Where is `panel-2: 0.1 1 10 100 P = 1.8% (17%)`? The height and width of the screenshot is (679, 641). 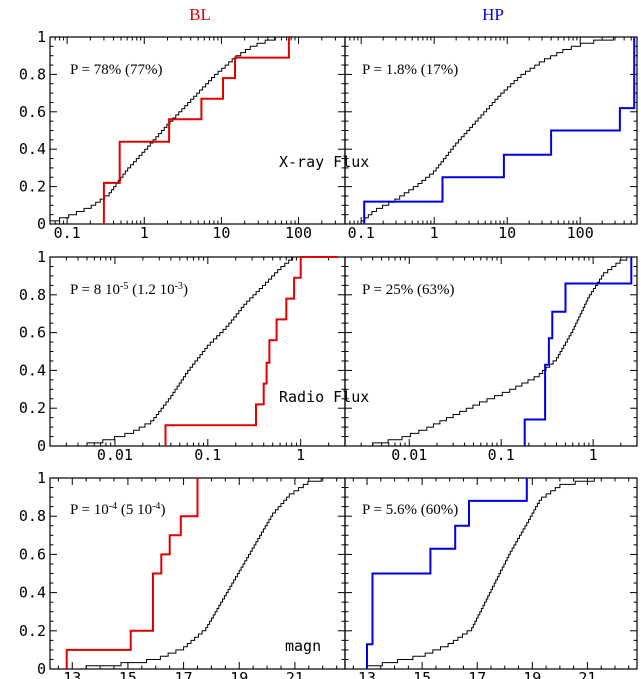
panel-2: 0.1 1 10 100 P = 1.8% (17%) is located at coordinates (491, 139).